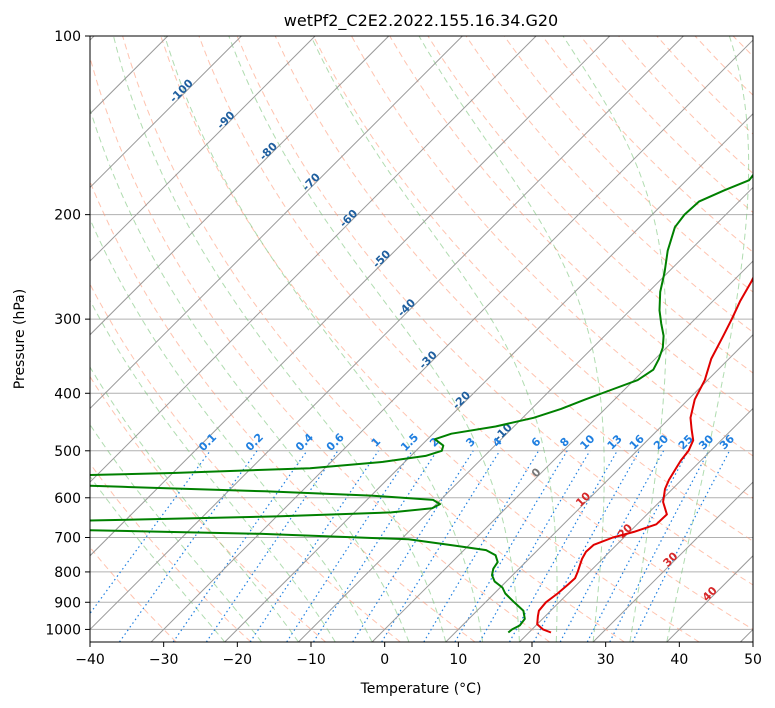 This screenshot has width=775, height=708. Describe the element at coordinates (67, 452) in the screenshot. I see `y-tick-label: 500` at that location.